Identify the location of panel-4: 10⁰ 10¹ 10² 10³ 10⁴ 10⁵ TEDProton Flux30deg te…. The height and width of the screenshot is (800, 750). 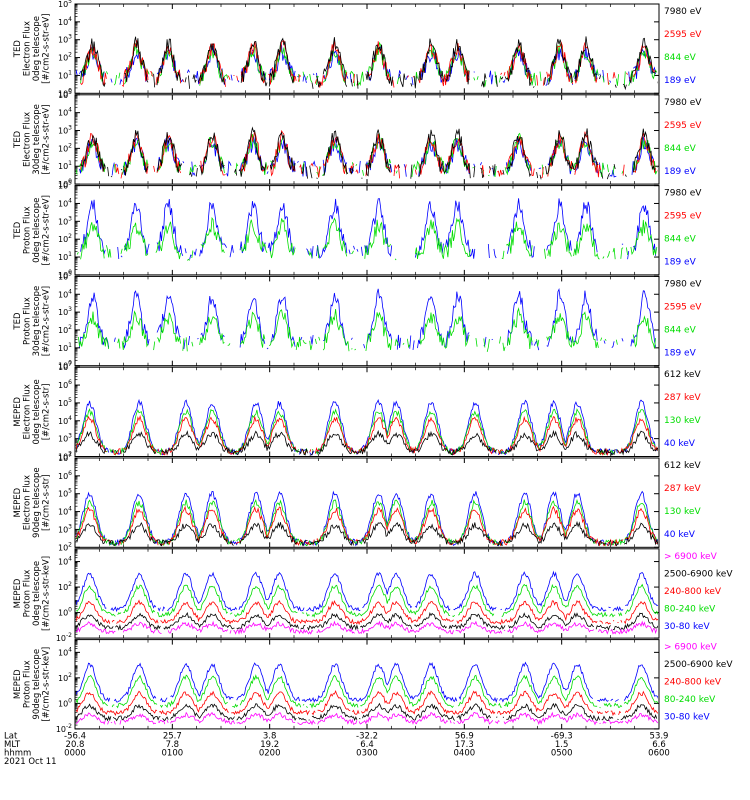
(357, 320).